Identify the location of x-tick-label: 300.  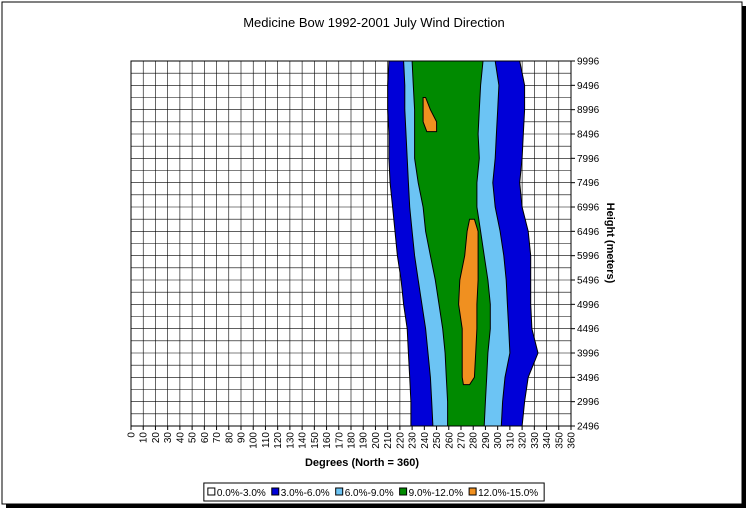
(498, 440).